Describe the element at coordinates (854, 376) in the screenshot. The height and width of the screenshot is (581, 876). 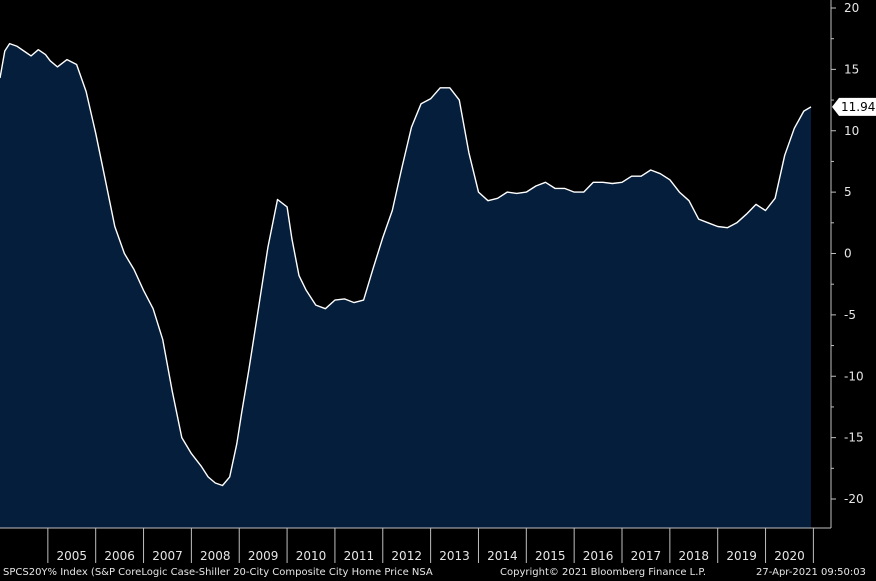
I see `y-tick-label: -10` at that location.